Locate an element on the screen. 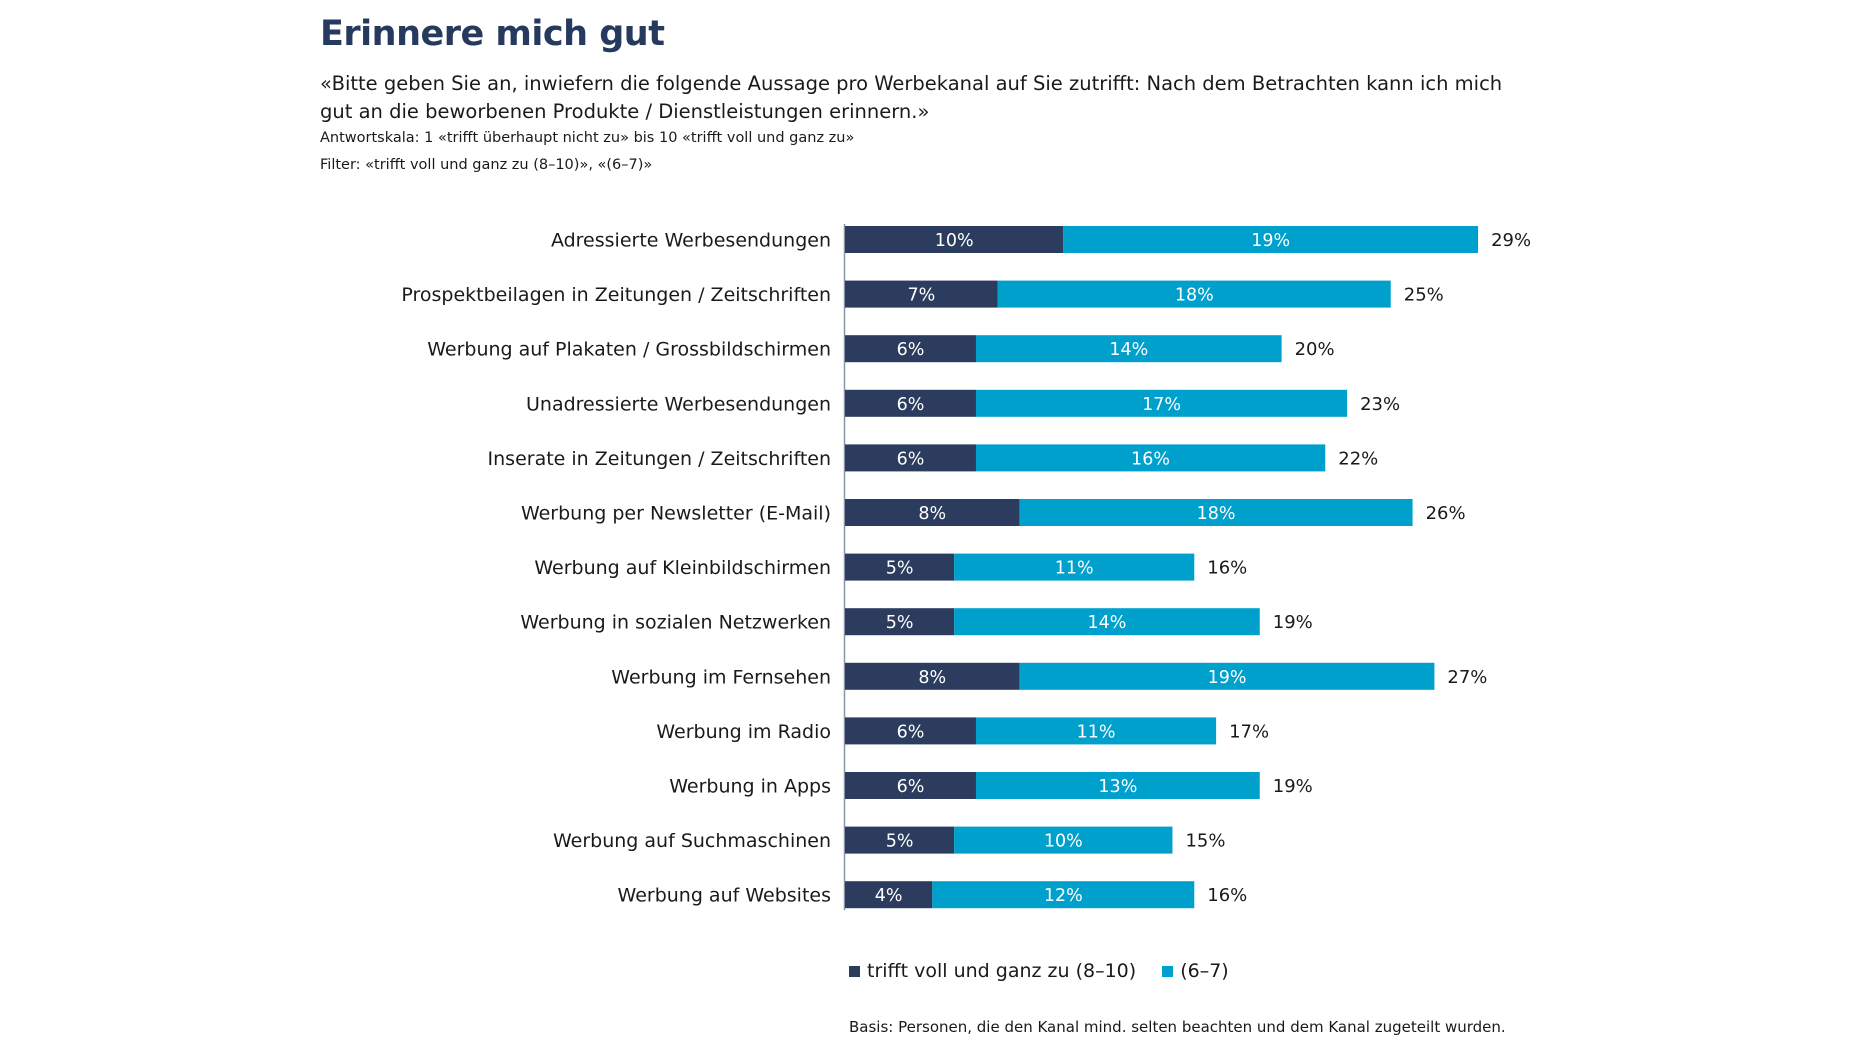  bar-total-label: 17% is located at coordinates (1249, 731).